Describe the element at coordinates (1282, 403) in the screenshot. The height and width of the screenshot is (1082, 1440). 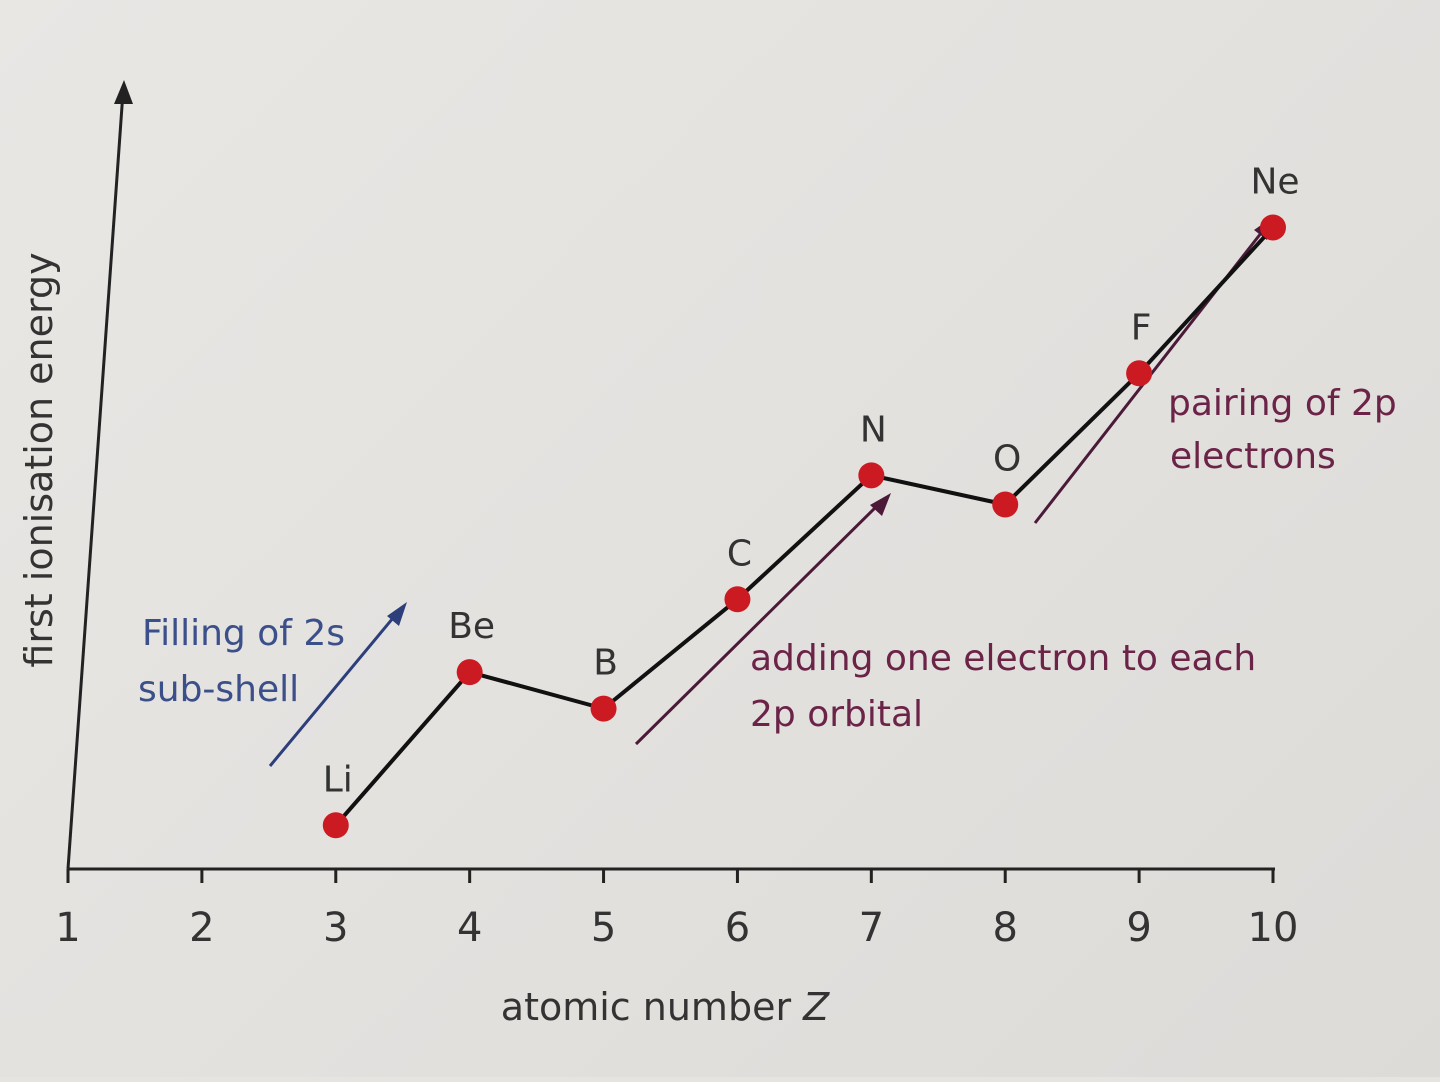
I see `annotation-pairing-2p-line1: pairing of 2p` at that location.